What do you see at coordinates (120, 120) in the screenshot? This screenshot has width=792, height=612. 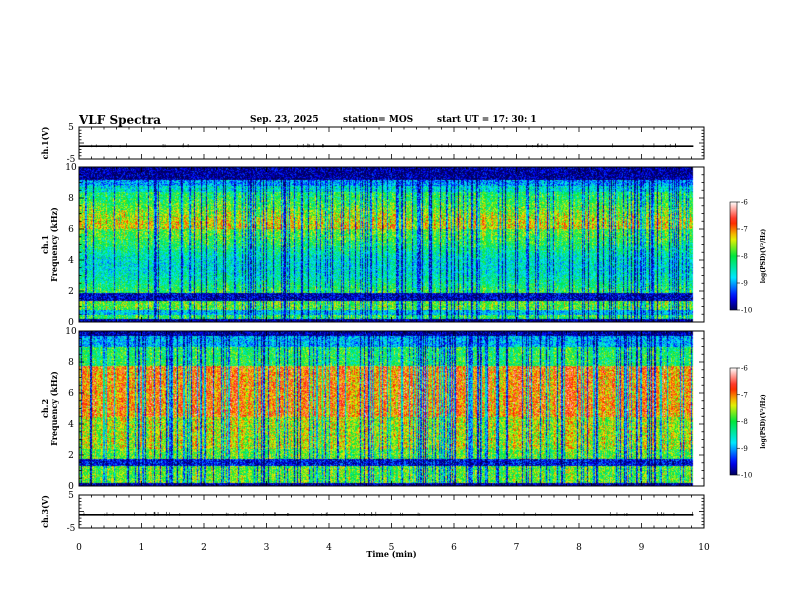 I see `figure-title: VLF Spectra` at bounding box center [120, 120].